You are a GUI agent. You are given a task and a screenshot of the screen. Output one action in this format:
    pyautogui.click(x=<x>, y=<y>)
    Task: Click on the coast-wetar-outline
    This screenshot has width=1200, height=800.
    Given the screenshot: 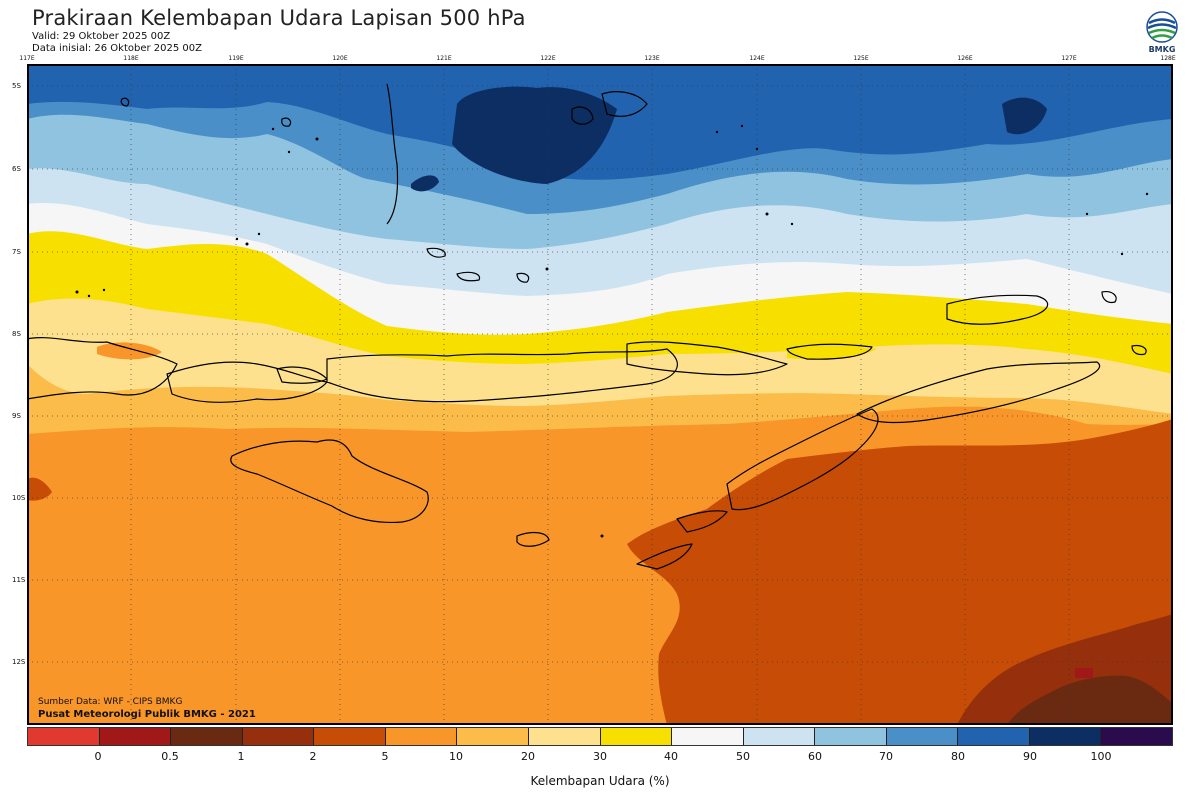 What is the action you would take?
    pyautogui.click(x=978, y=392)
    